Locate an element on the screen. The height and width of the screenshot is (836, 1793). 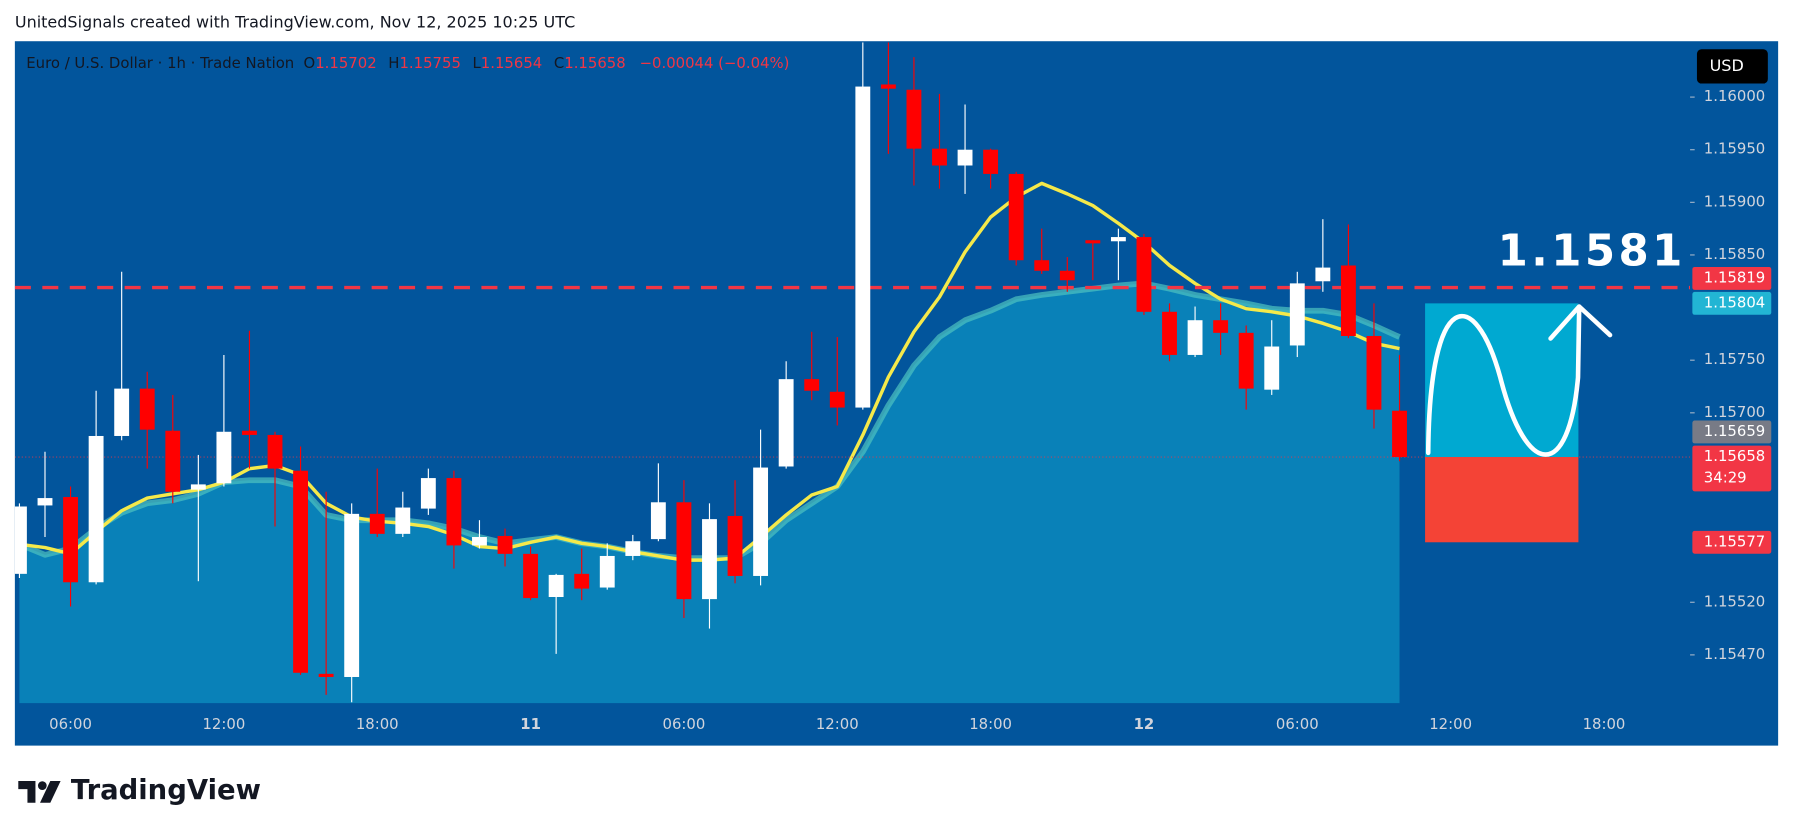
open-label: O is located at coordinates (310, 63).